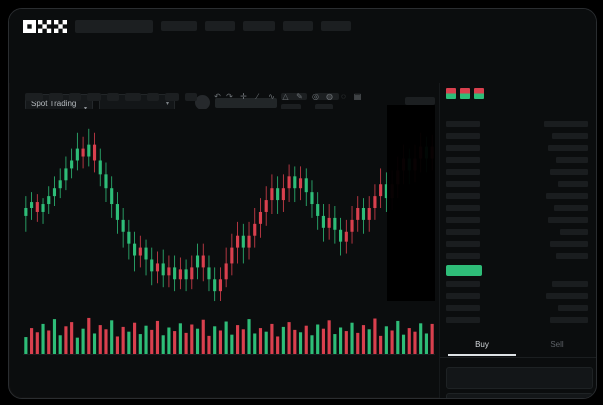 The height and width of the screenshot is (405, 603). What do you see at coordinates (482, 355) in the screenshot?
I see `tab-buy-underline` at bounding box center [482, 355].